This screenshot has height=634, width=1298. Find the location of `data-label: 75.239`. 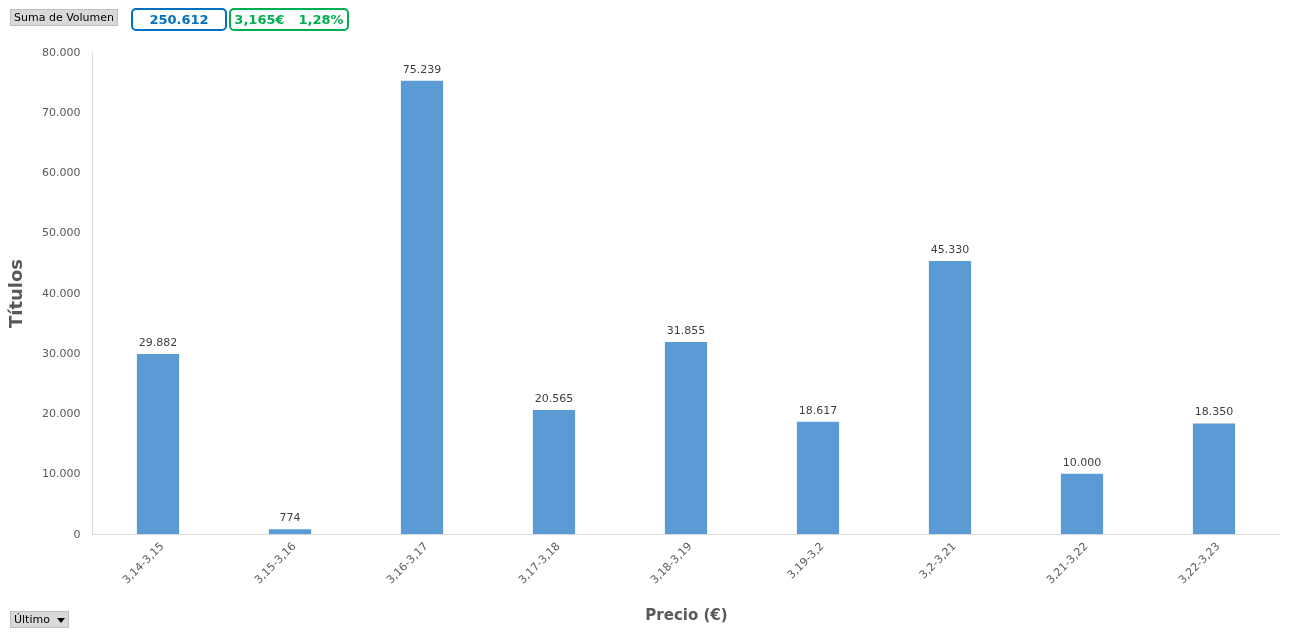

data-label: 75.239 is located at coordinates (422, 69).